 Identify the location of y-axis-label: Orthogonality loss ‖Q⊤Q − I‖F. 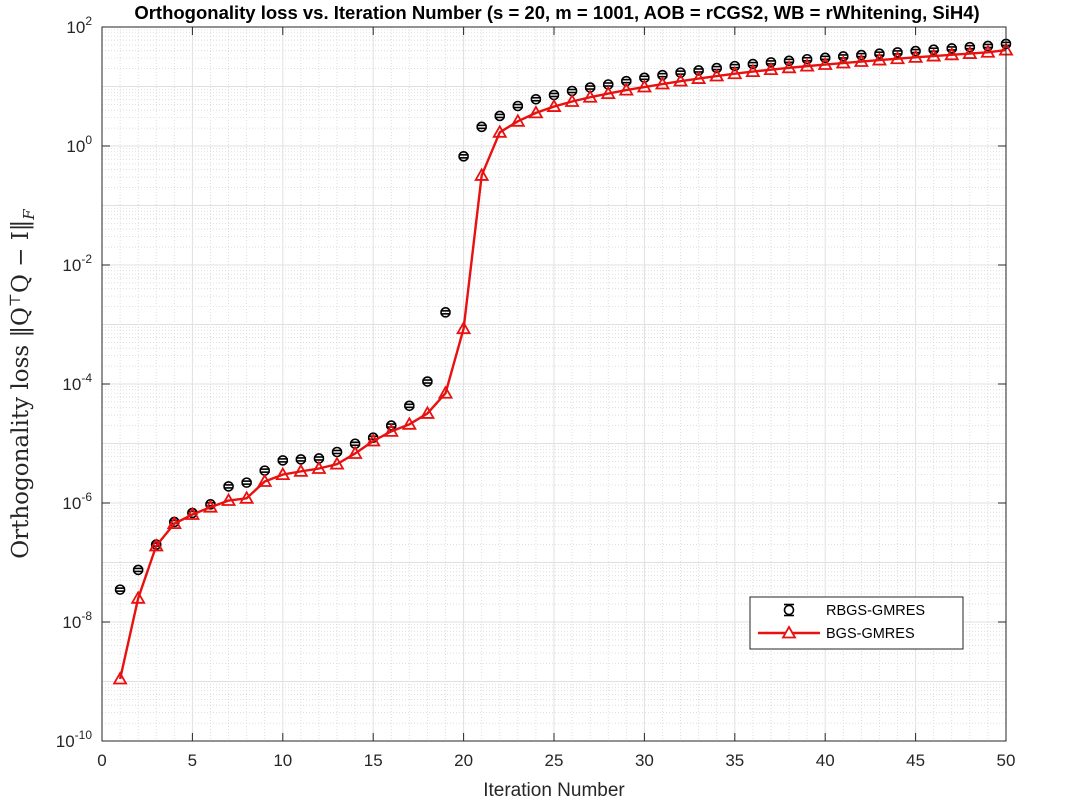
(22, 384).